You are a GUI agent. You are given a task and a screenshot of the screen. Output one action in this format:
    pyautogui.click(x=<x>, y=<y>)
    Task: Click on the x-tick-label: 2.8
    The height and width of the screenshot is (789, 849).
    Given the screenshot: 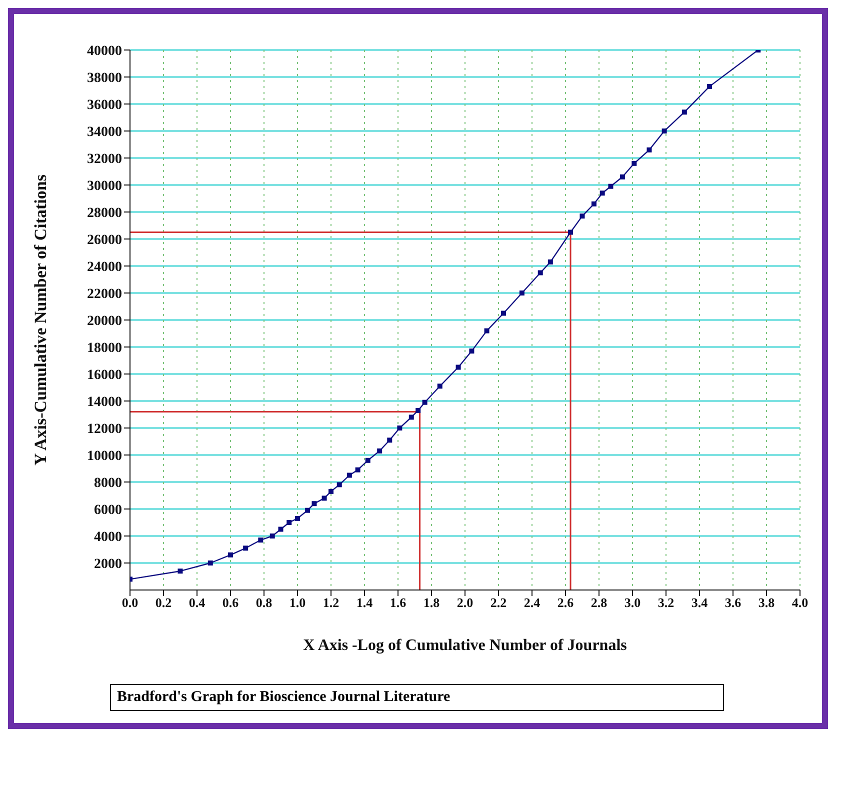 What is the action you would take?
    pyautogui.click(x=599, y=602)
    